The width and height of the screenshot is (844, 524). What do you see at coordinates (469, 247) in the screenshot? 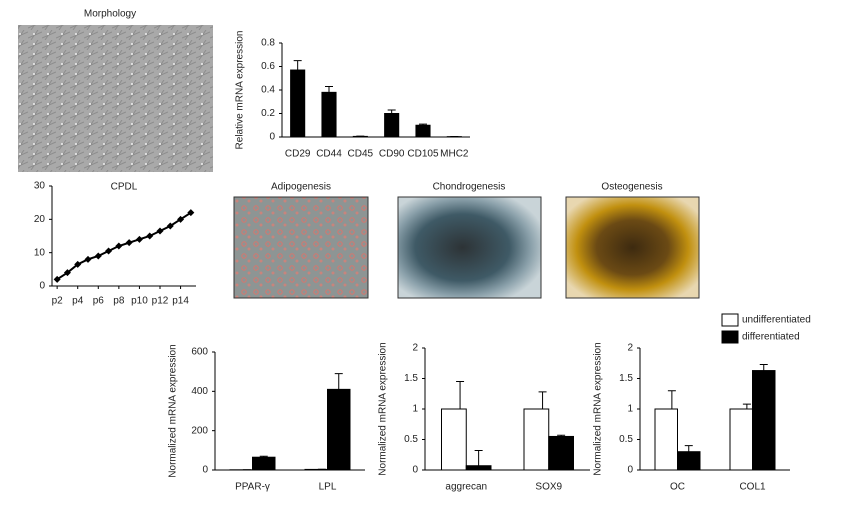
I see `chondrogenesis-image` at bounding box center [469, 247].